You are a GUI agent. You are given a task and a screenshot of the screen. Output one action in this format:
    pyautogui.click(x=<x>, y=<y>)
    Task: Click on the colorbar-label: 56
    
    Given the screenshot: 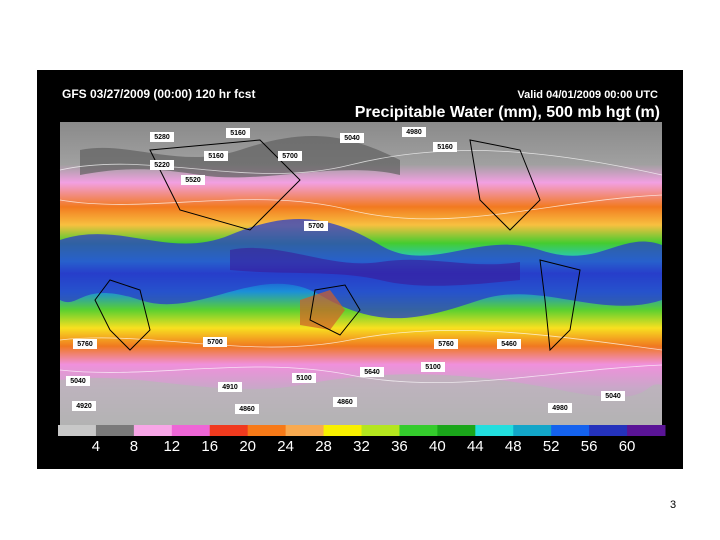 What is the action you would take?
    pyautogui.click(x=589, y=446)
    